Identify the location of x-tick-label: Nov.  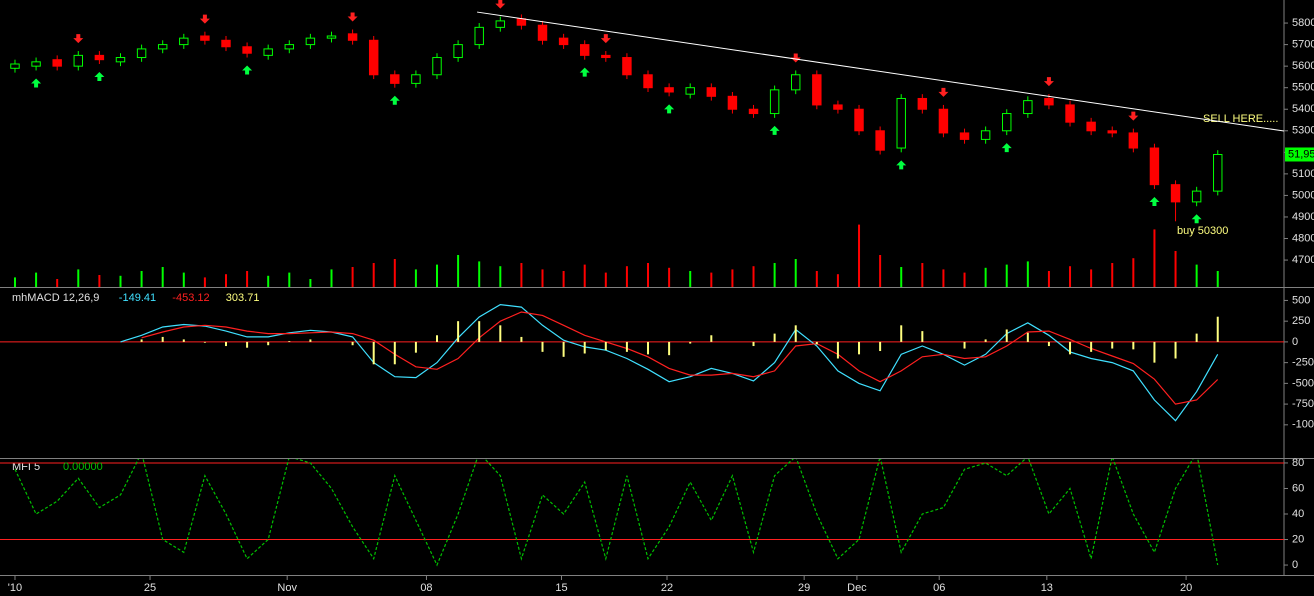
(287, 588).